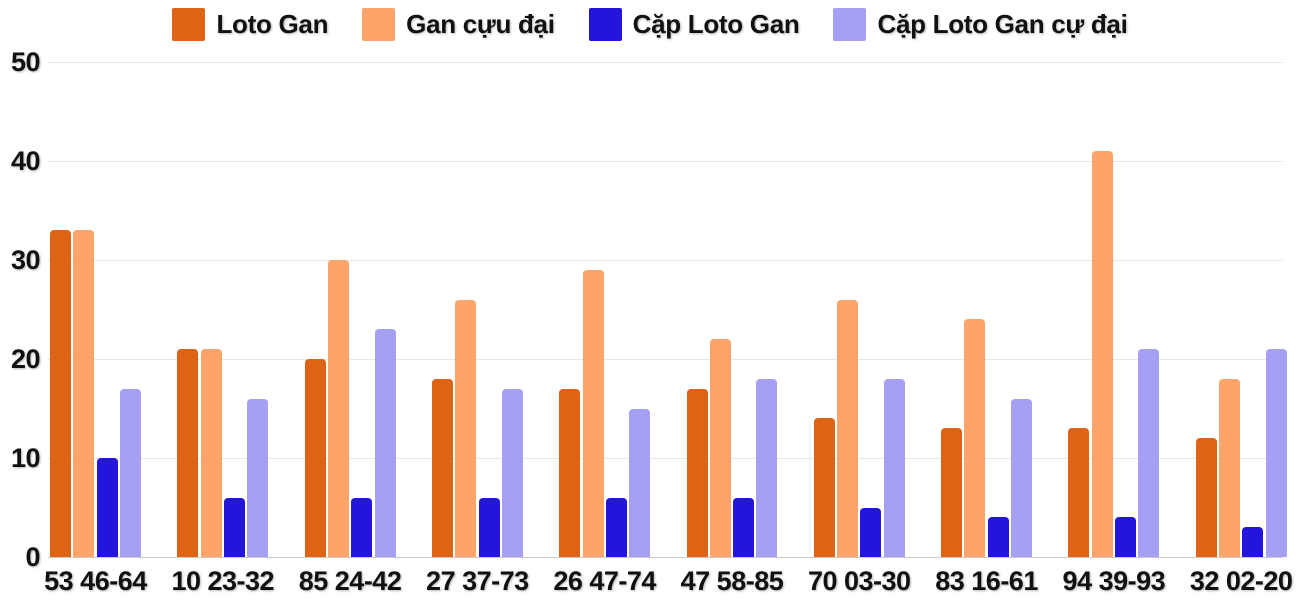  I want to click on x-axis-category-label: 10 23-32, so click(223, 581).